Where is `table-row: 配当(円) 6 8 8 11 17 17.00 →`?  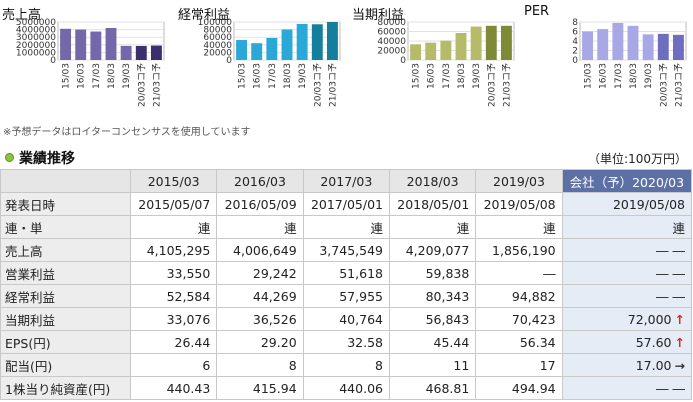
table-row: 配当(円) 6 8 8 11 17 17.00 → is located at coordinates (346, 365).